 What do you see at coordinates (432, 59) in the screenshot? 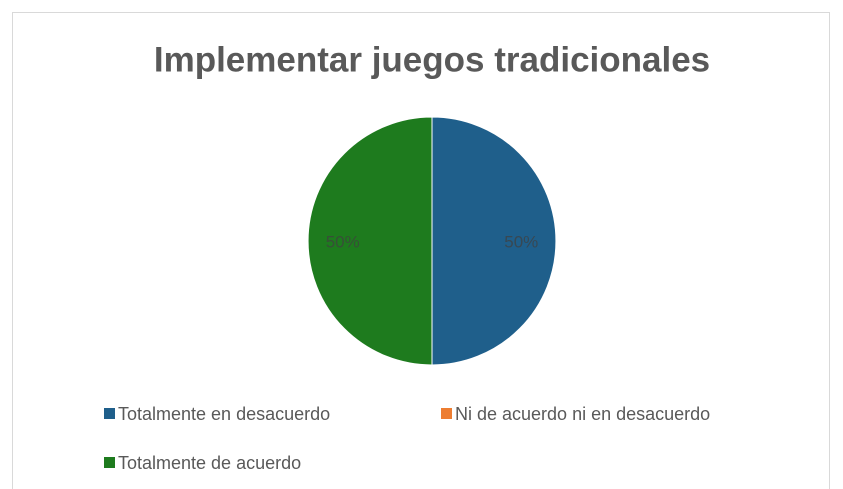
I see `chart-title: Implementar juegos tradicionales` at bounding box center [432, 59].